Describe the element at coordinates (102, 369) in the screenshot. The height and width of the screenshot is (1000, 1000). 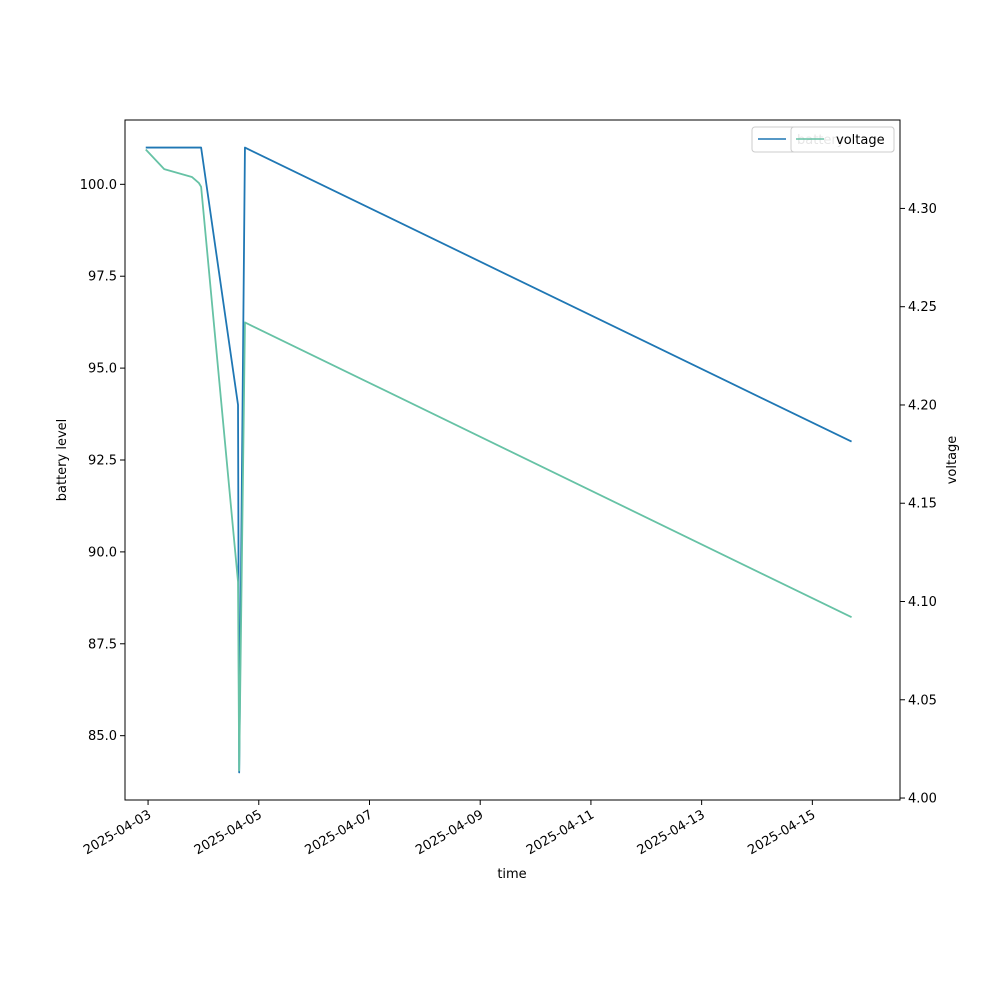
I see `y-left-tick-label: 95.0` at that location.